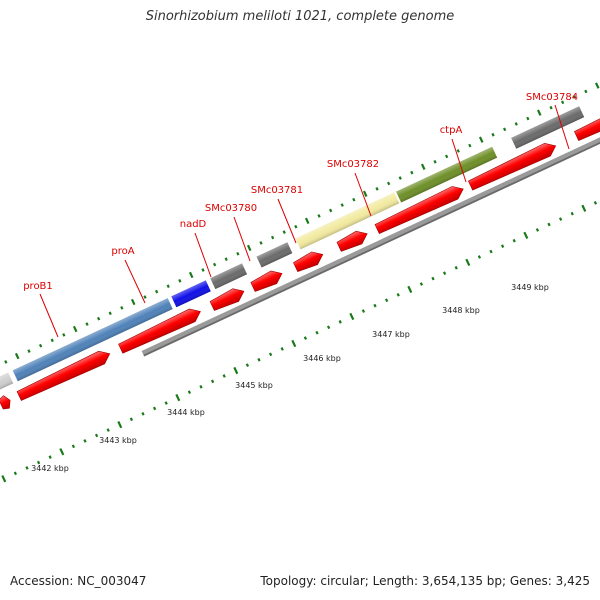  Describe the element at coordinates (530, 287) in the screenshot. I see `scale-label: 3449 kbp` at that location.